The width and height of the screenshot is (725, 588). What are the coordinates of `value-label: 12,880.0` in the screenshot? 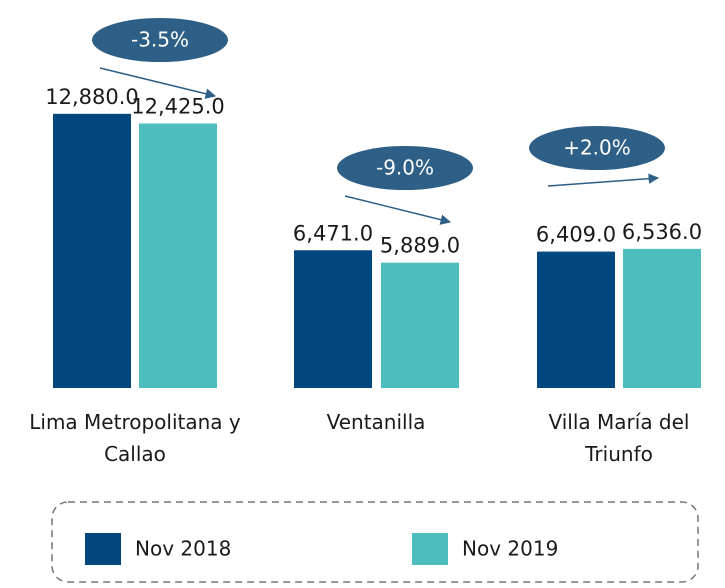 It's located at (92, 97).